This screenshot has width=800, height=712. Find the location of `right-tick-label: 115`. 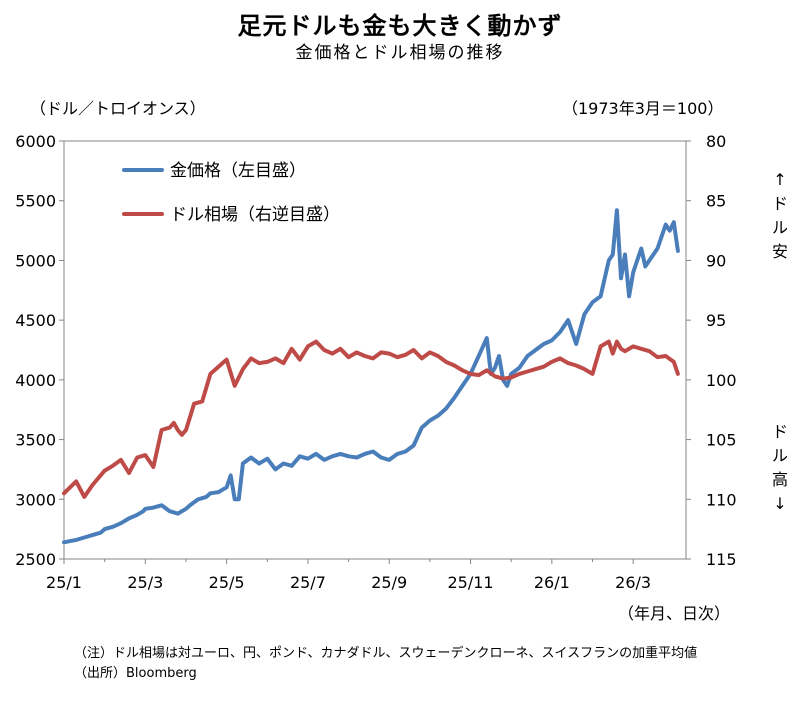

right-tick-label: 115 is located at coordinates (721, 559).